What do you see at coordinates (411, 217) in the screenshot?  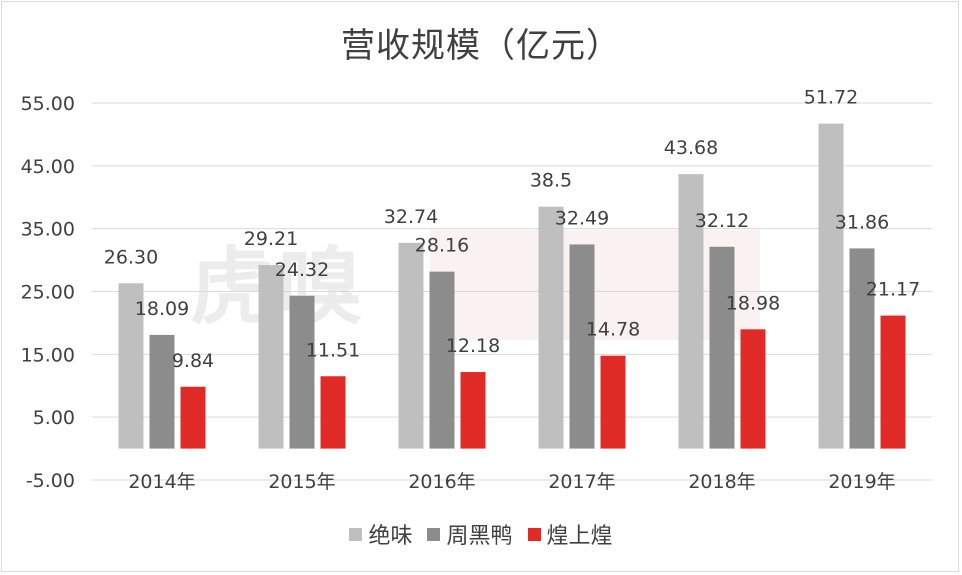 I see `data-label: 32.74` at bounding box center [411, 217].